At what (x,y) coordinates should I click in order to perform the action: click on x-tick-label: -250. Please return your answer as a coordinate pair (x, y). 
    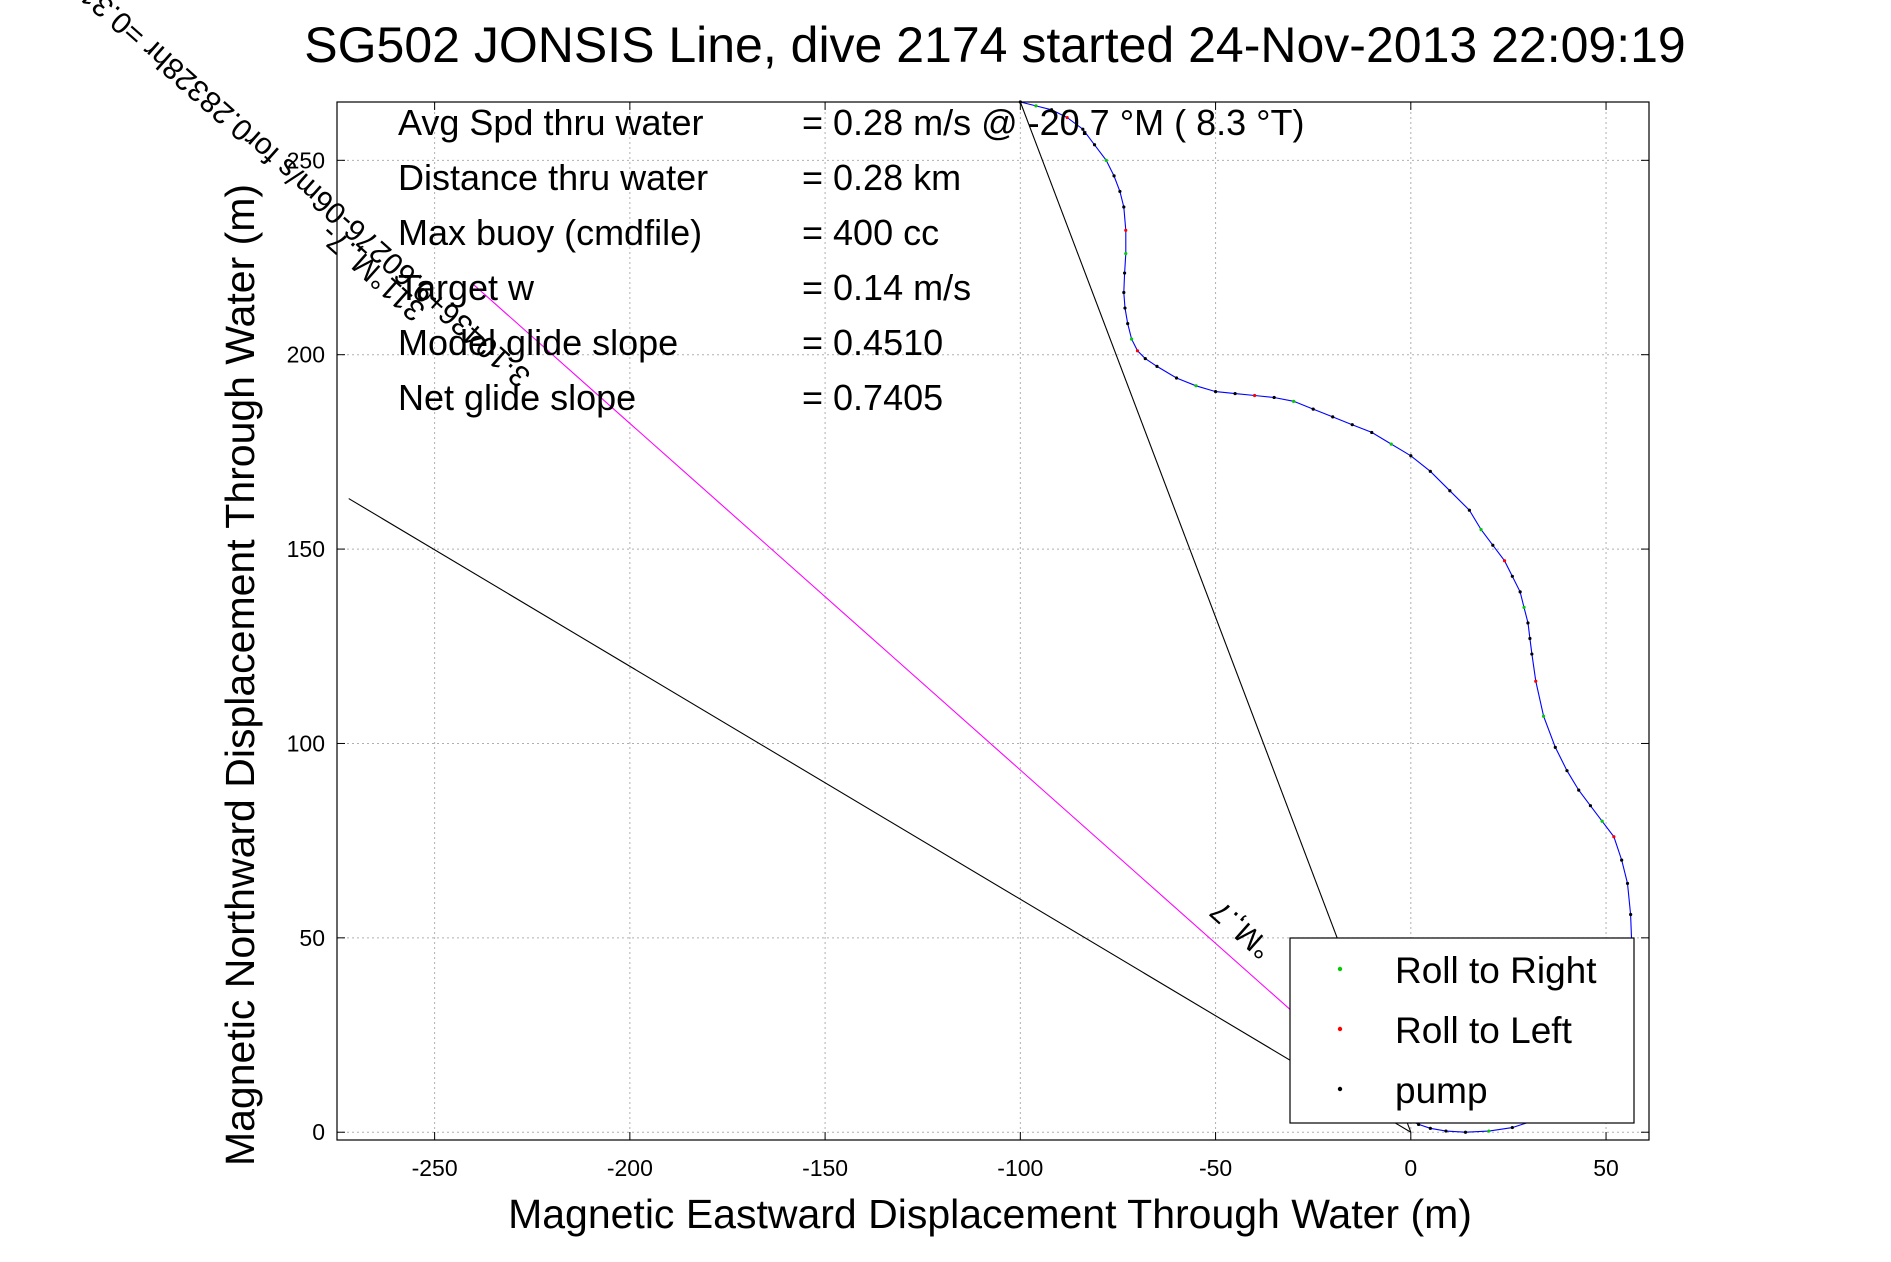
    Looking at the image, I should click on (435, 1168).